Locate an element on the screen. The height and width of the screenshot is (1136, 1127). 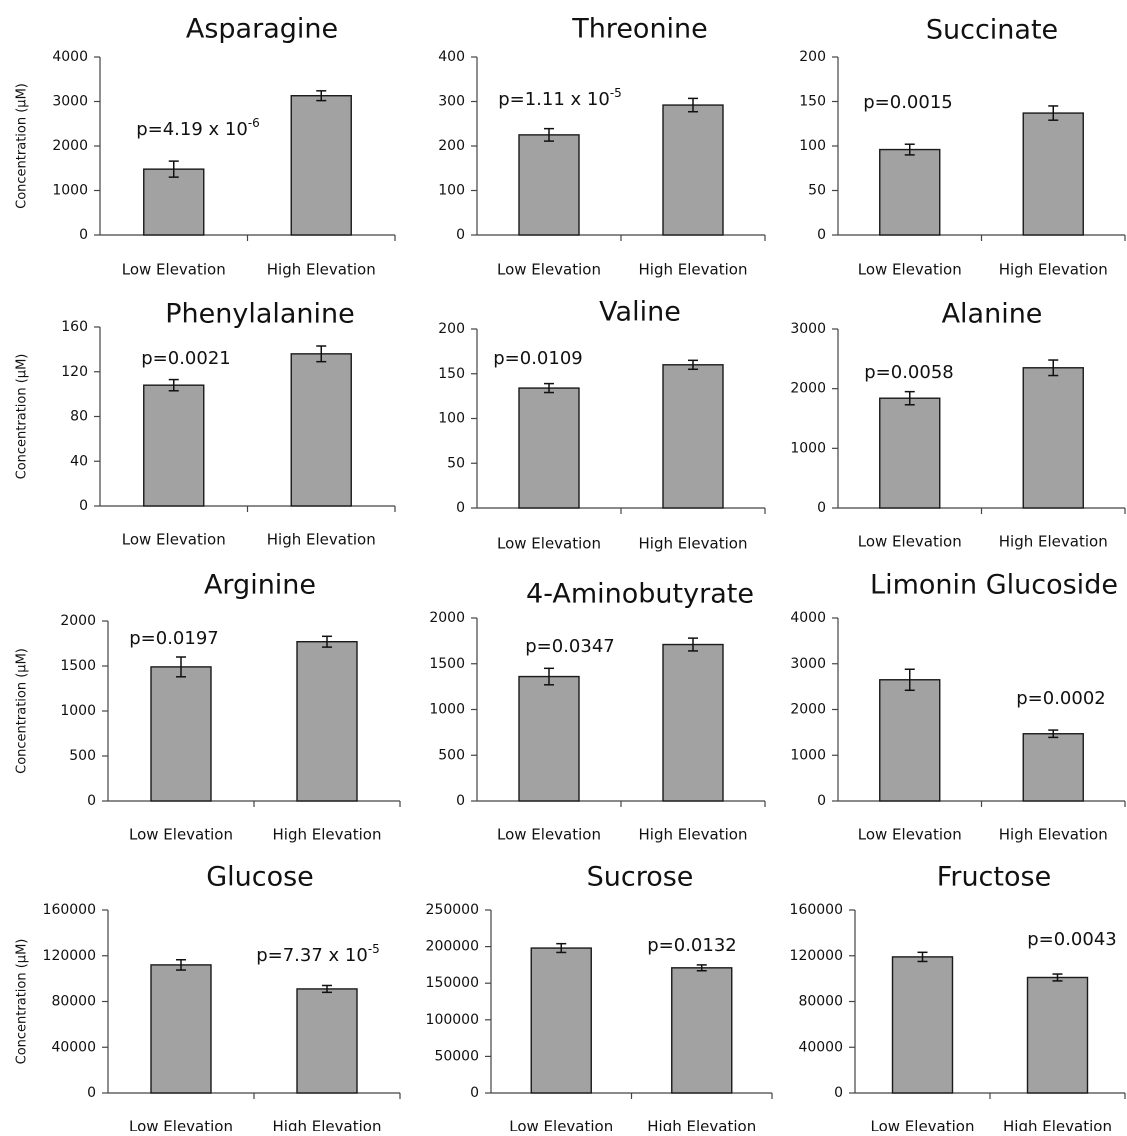
p-value-text: p=7.37 x 10 is located at coordinates (312, 955).